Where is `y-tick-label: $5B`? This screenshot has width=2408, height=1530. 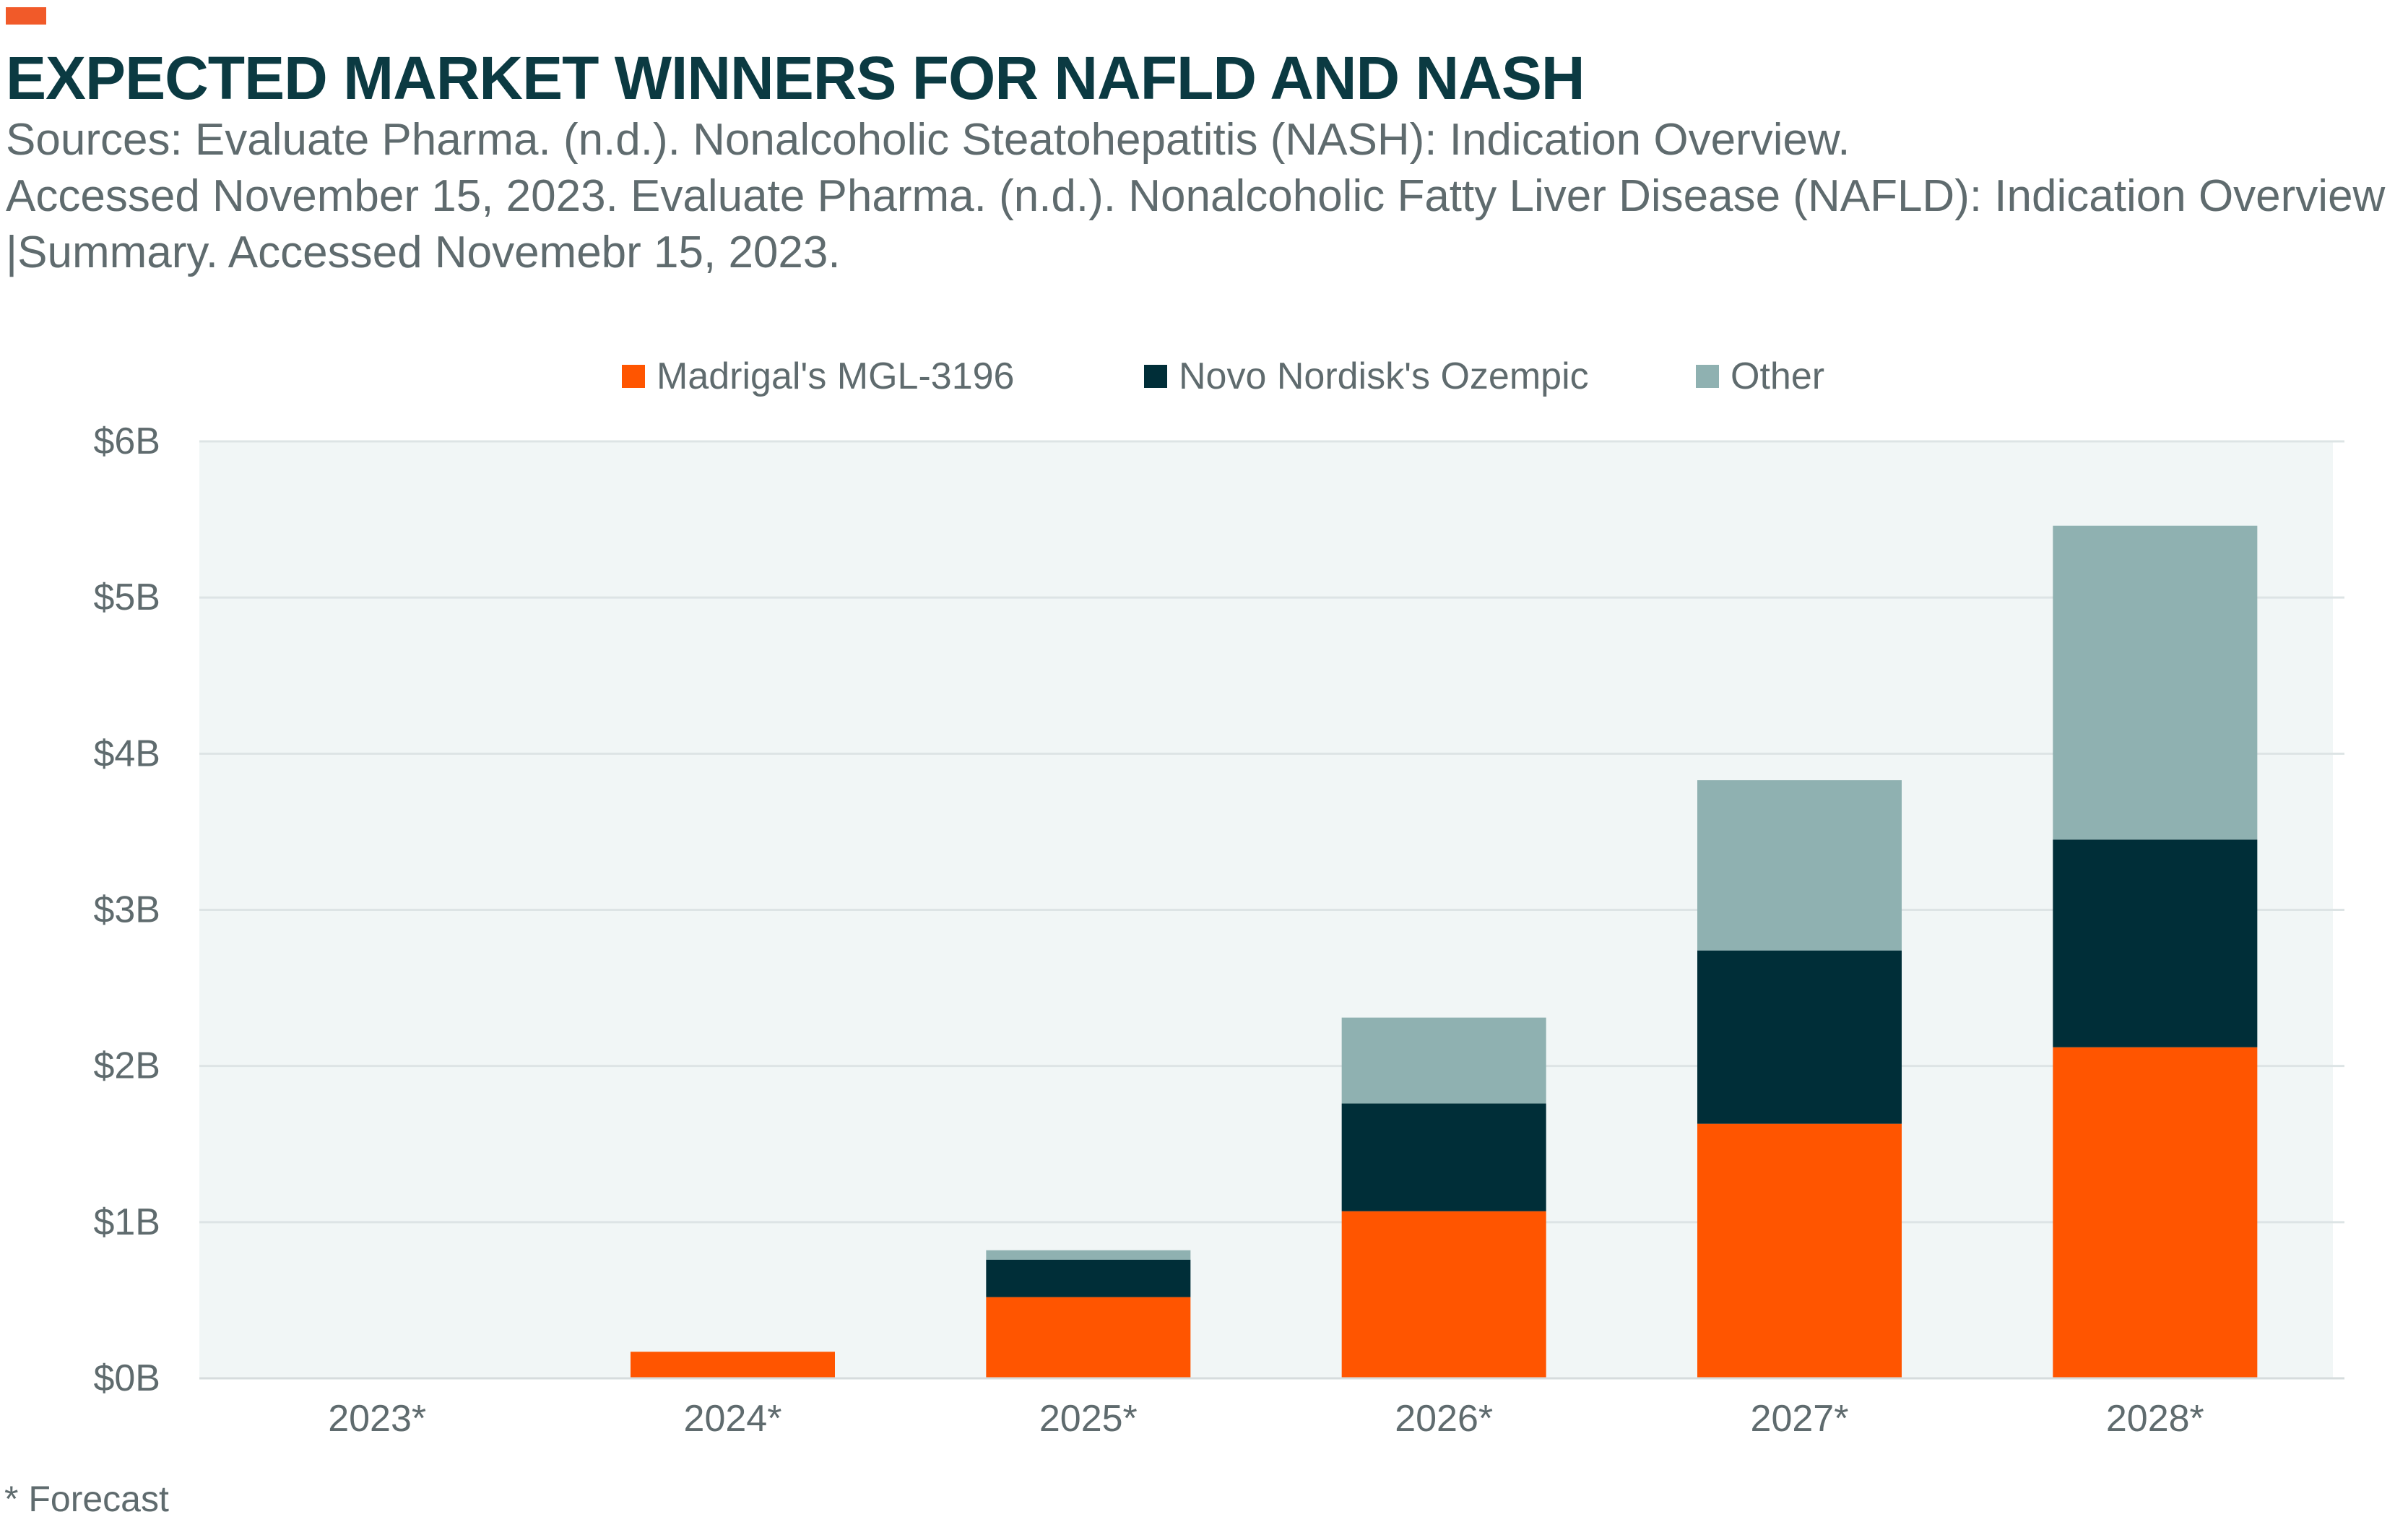
y-tick-label: $5B is located at coordinates (126, 597).